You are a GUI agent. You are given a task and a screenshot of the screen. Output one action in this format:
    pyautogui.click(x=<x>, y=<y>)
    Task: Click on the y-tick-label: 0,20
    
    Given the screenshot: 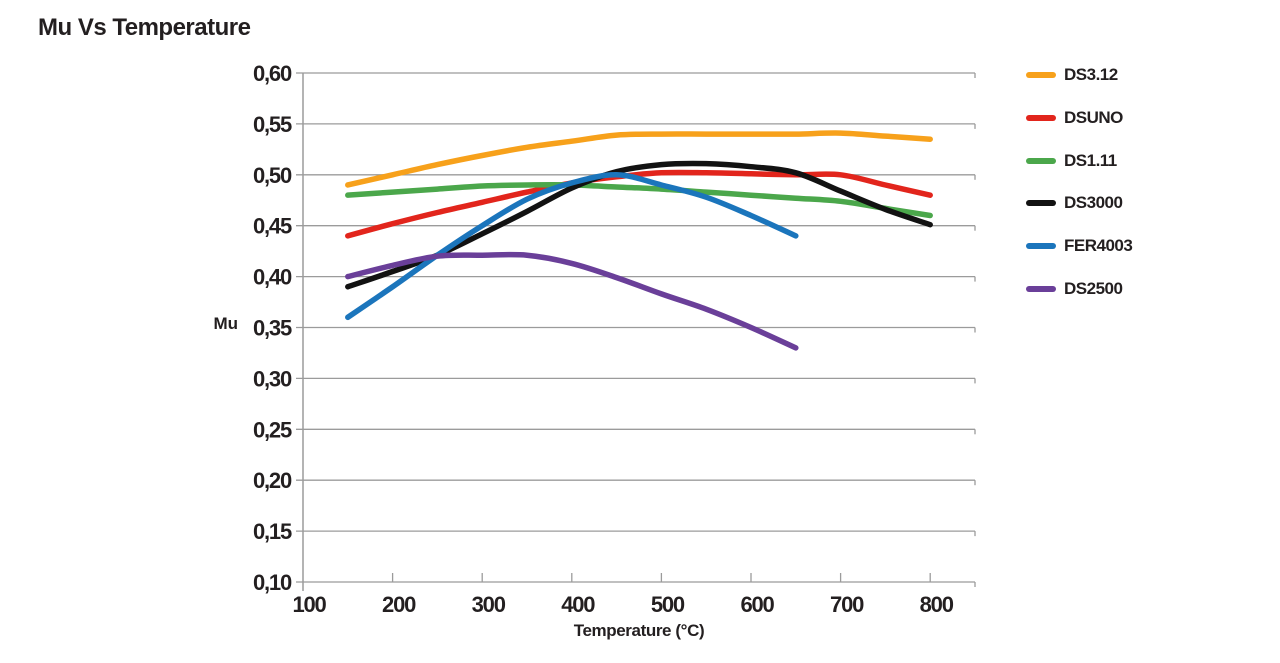 What is the action you would take?
    pyautogui.click(x=272, y=480)
    